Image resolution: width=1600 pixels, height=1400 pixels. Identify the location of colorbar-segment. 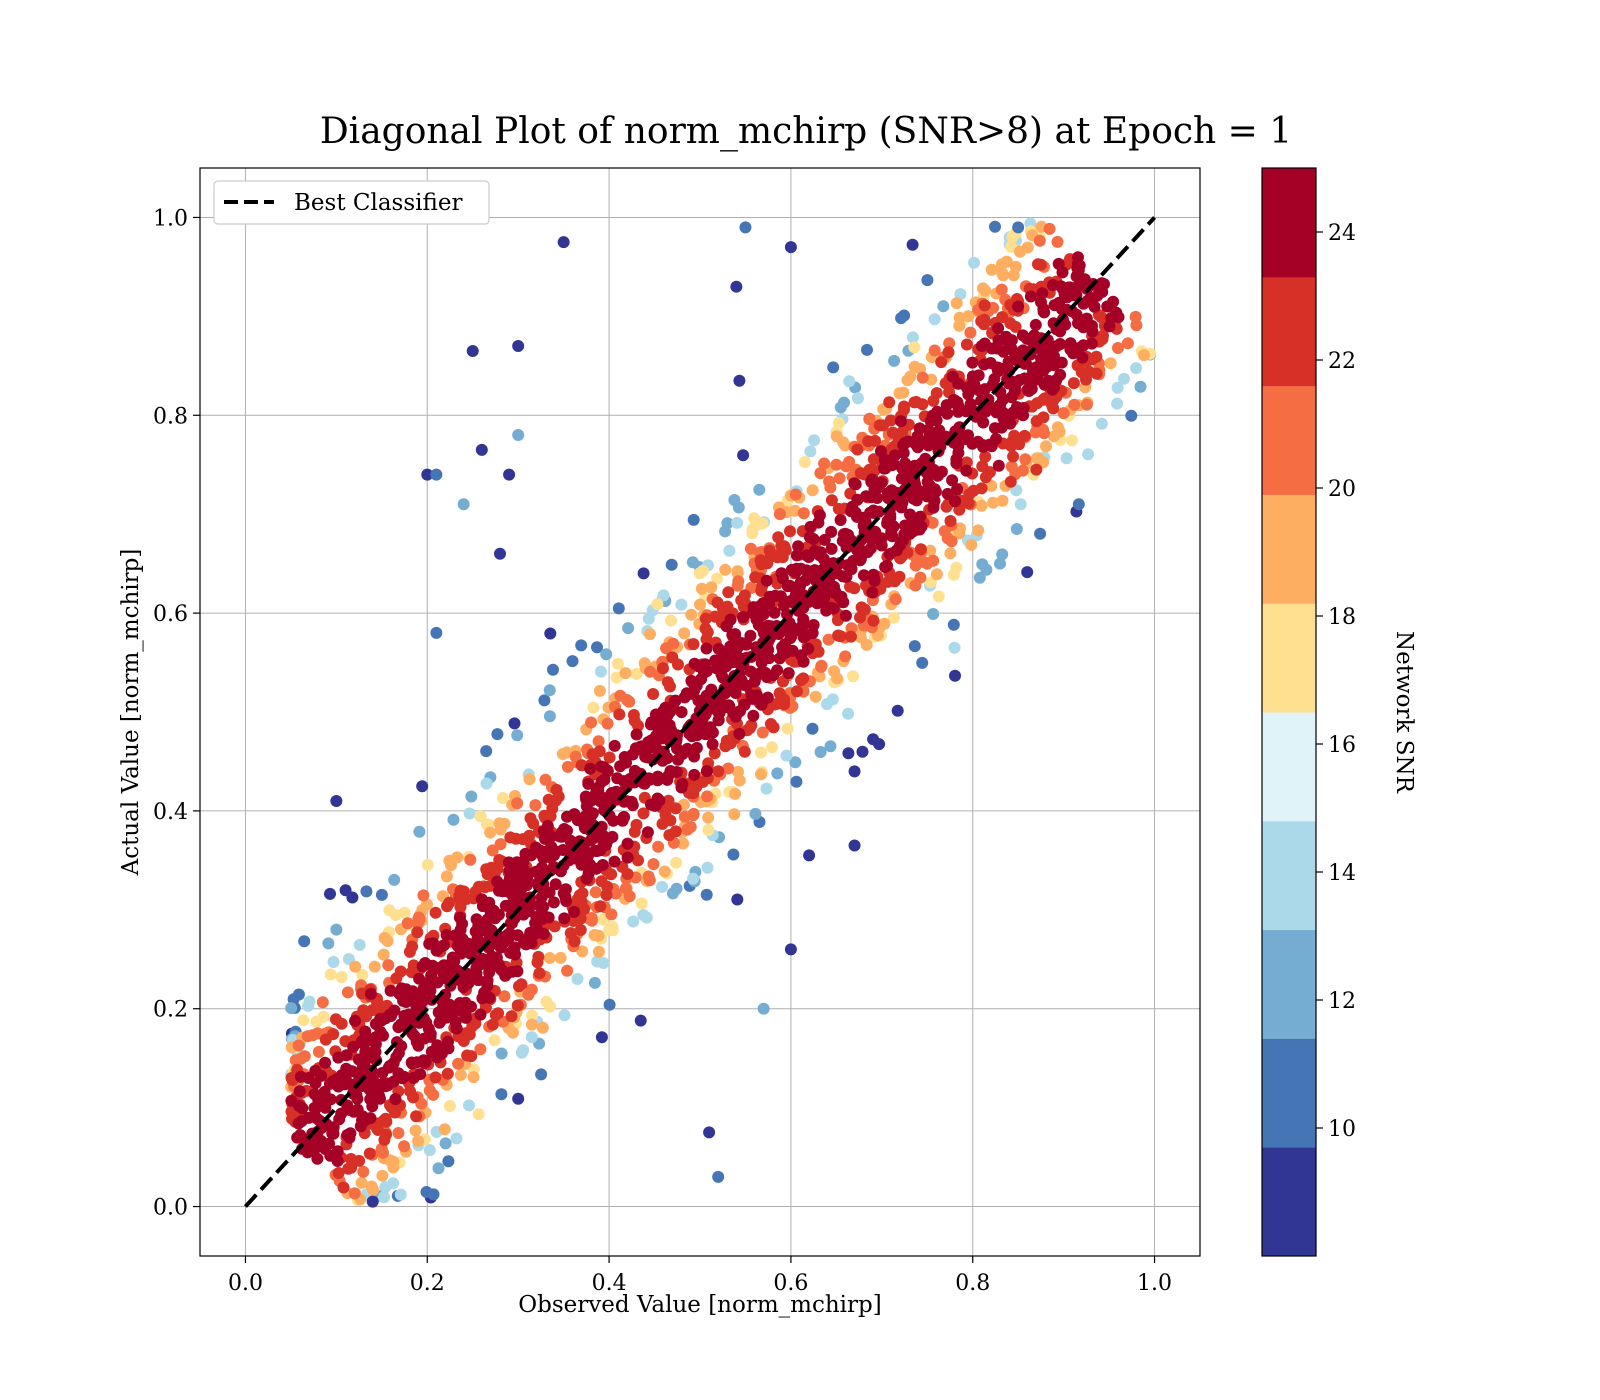
(1289, 223).